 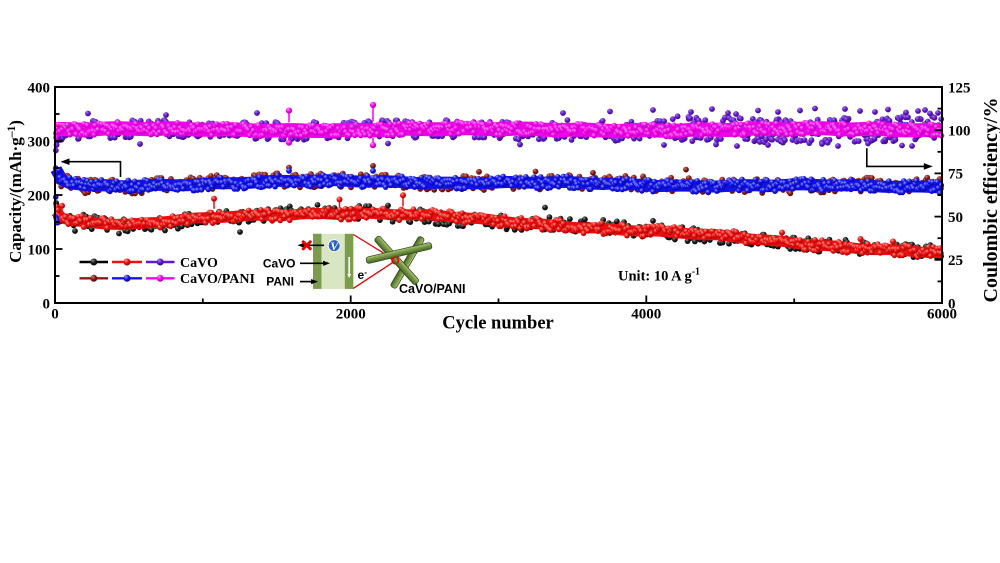 I want to click on svg-text: 400, so click(x=39, y=88).